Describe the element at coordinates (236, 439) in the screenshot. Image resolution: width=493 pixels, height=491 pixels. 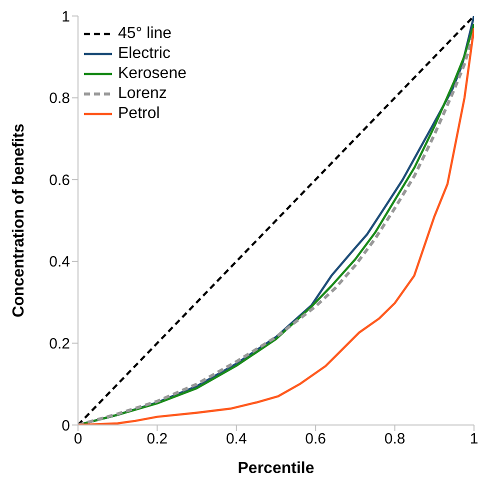
I see `x-tick-label: 0.4` at that location.